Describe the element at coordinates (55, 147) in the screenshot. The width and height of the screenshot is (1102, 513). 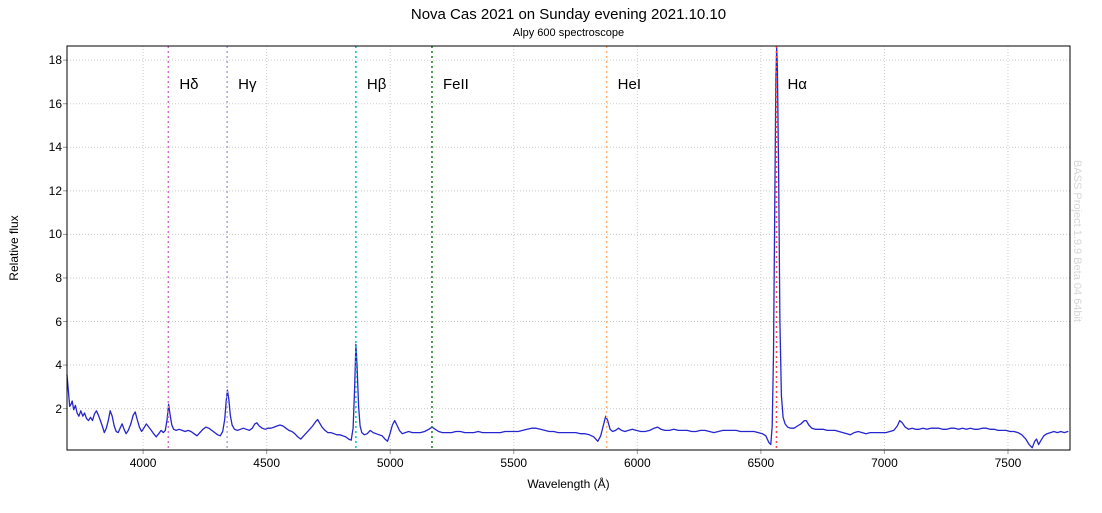
I see `y-tick-label: 14` at that location.